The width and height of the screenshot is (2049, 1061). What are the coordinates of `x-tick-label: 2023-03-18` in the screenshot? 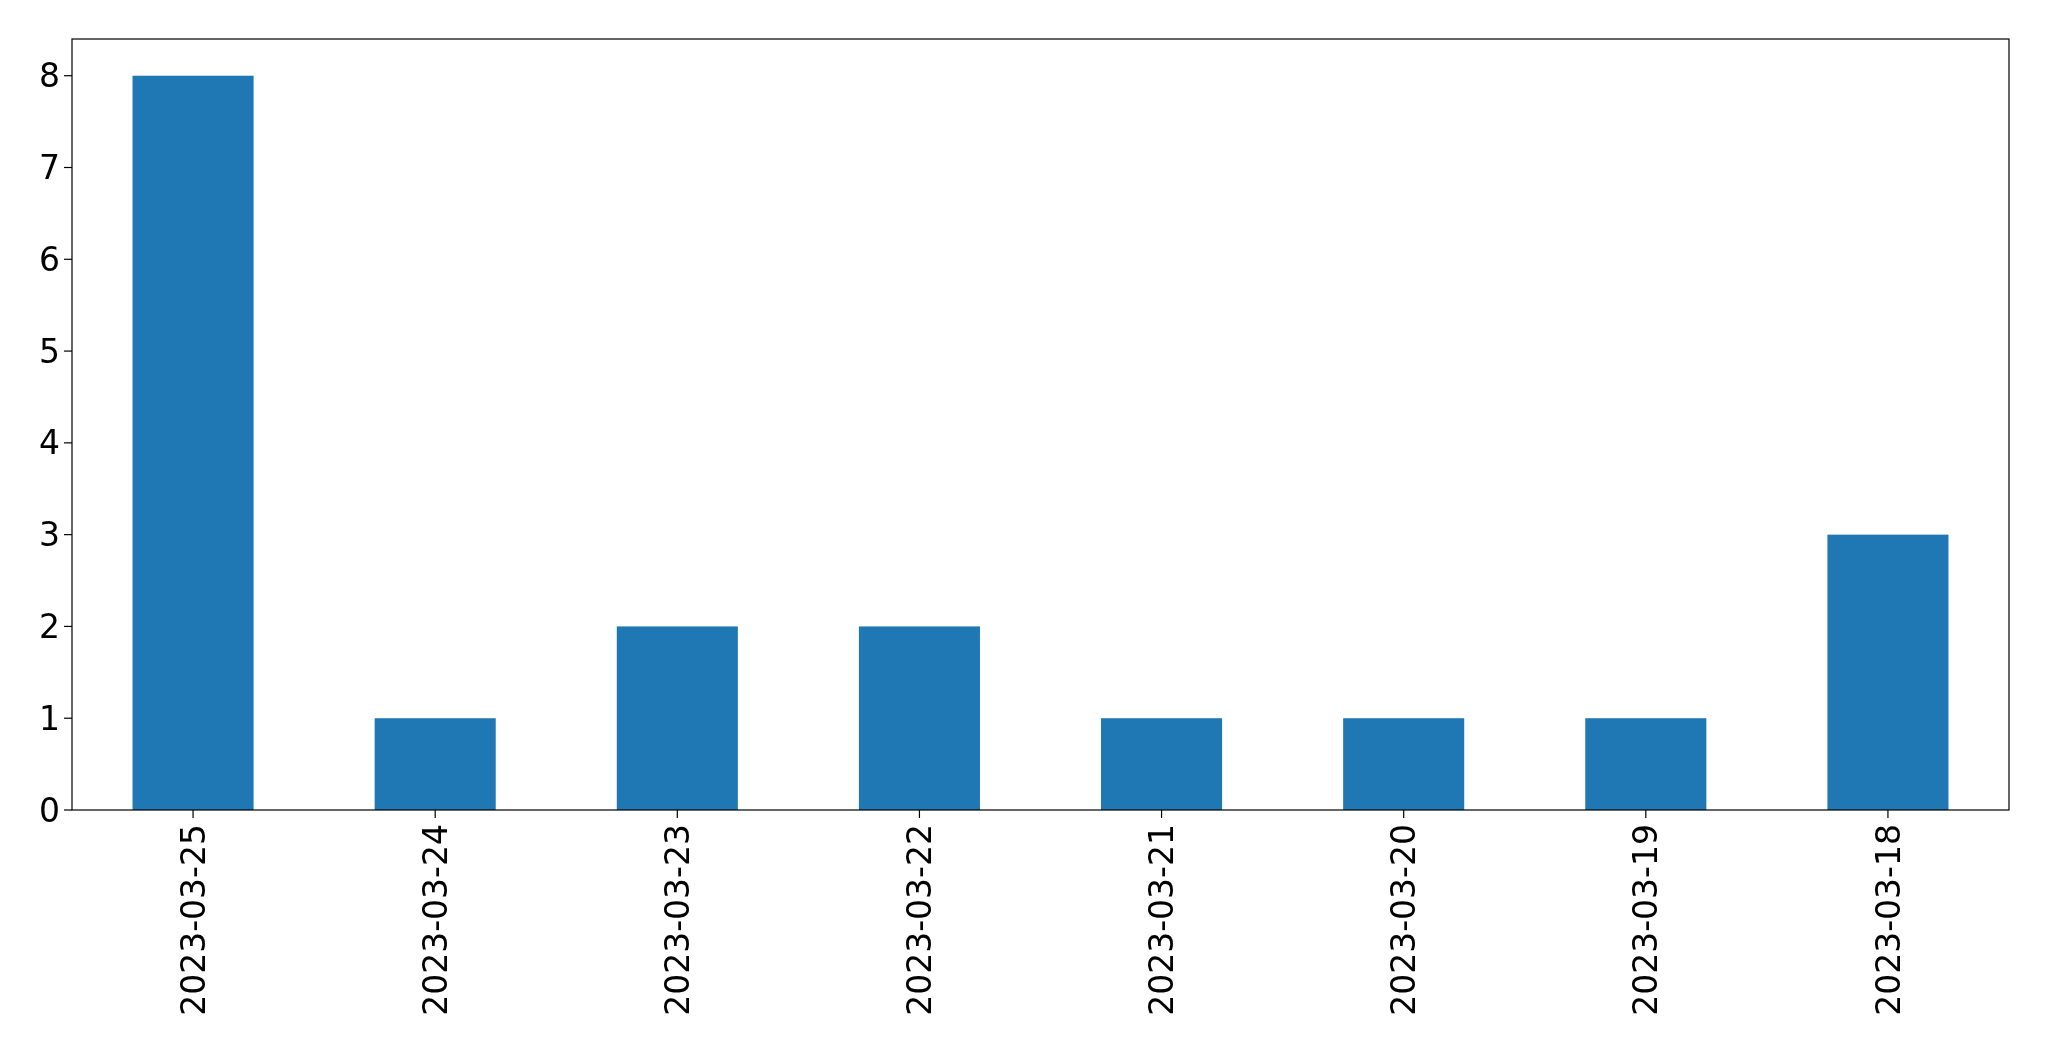 It's located at (1888, 920).